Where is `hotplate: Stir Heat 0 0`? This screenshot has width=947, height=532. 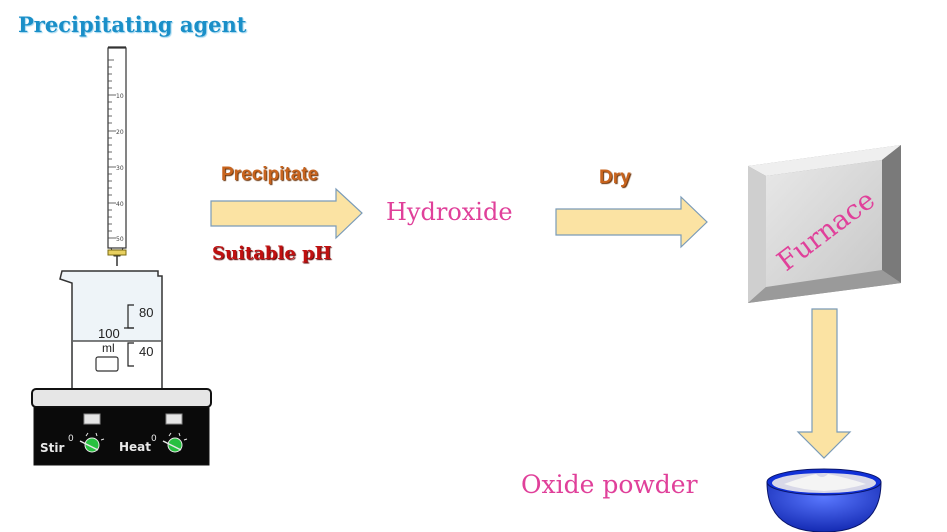 hotplate: Stir Heat 0 0 is located at coordinates (121, 427).